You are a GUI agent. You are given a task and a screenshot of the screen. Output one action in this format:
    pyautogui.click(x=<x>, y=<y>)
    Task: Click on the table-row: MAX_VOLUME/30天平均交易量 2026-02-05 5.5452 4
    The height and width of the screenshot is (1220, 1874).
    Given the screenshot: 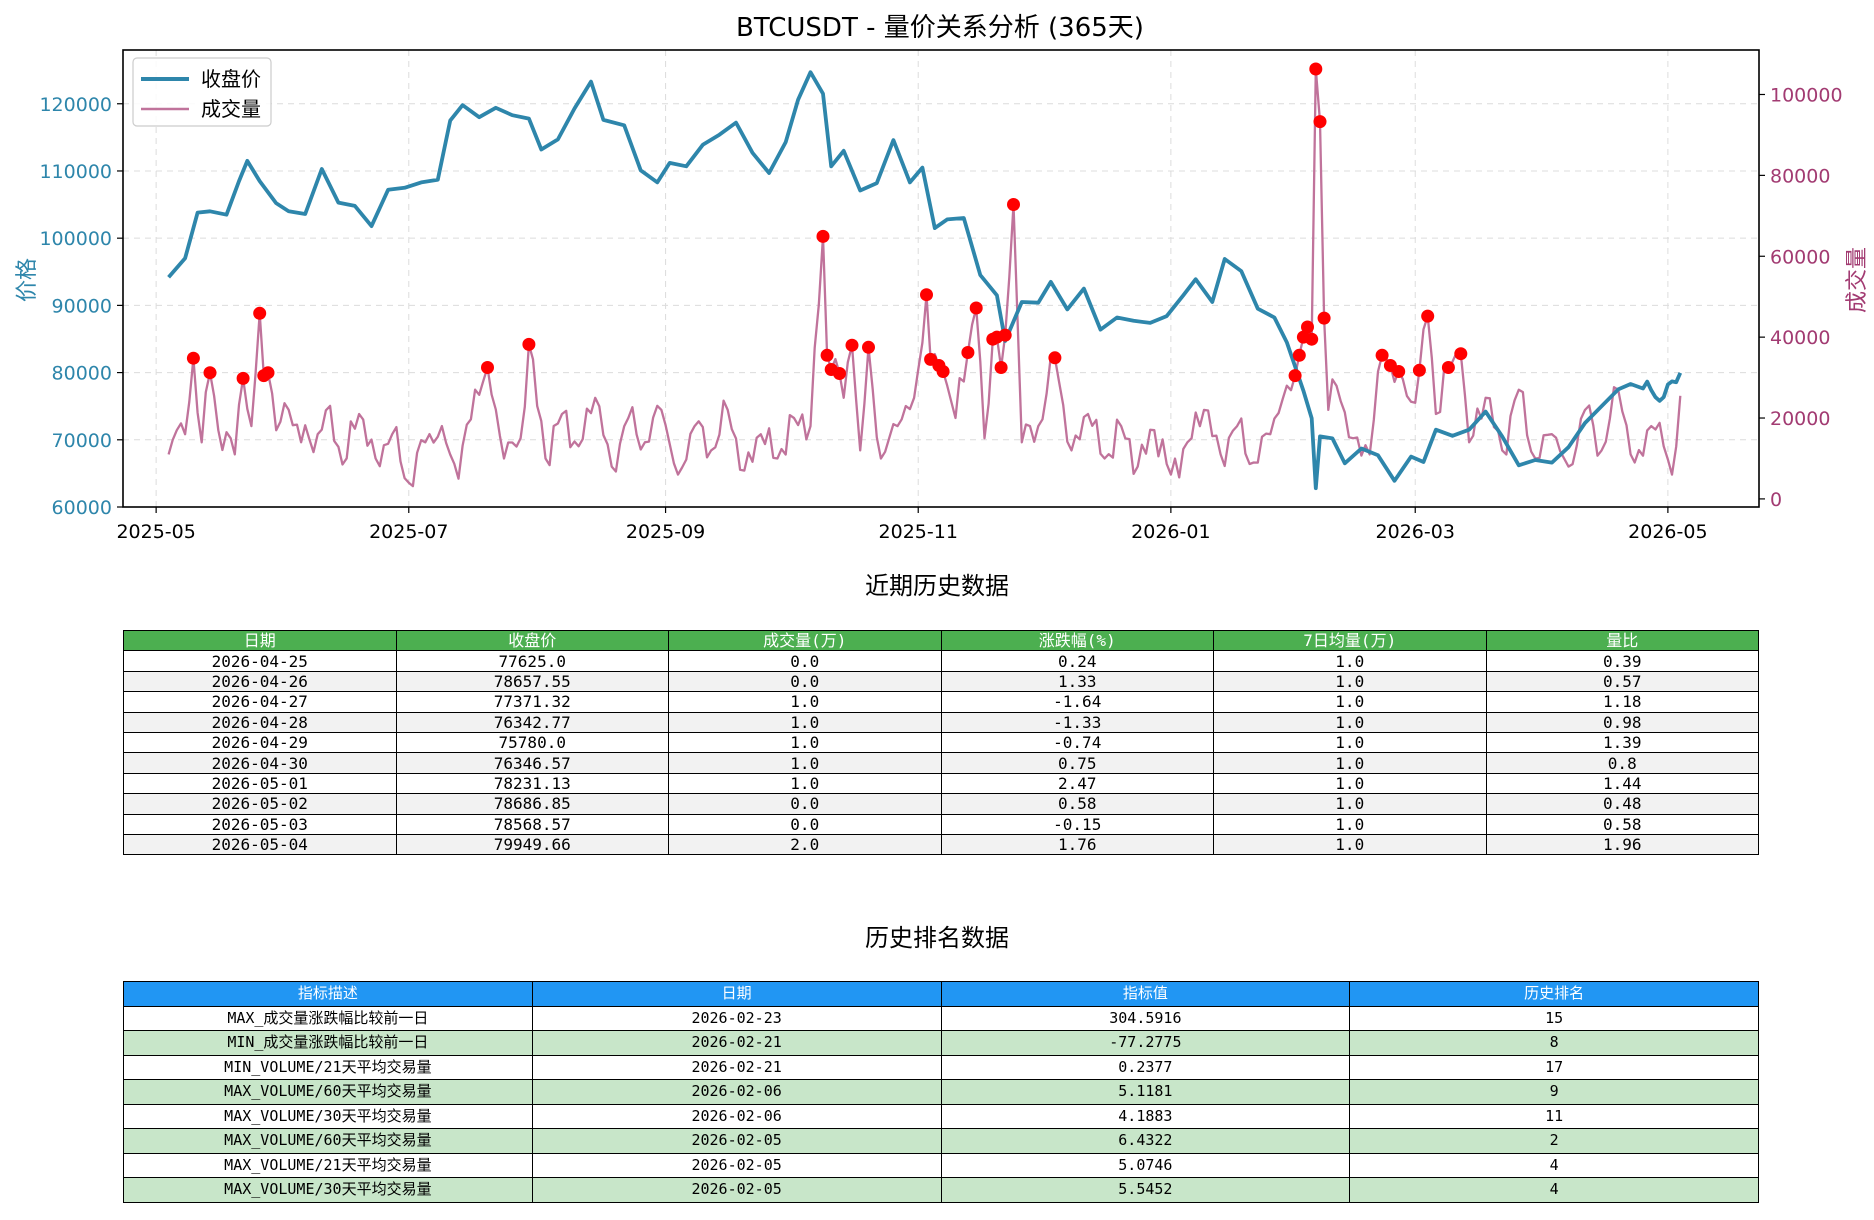 What is the action you would take?
    pyautogui.click(x=941, y=1190)
    